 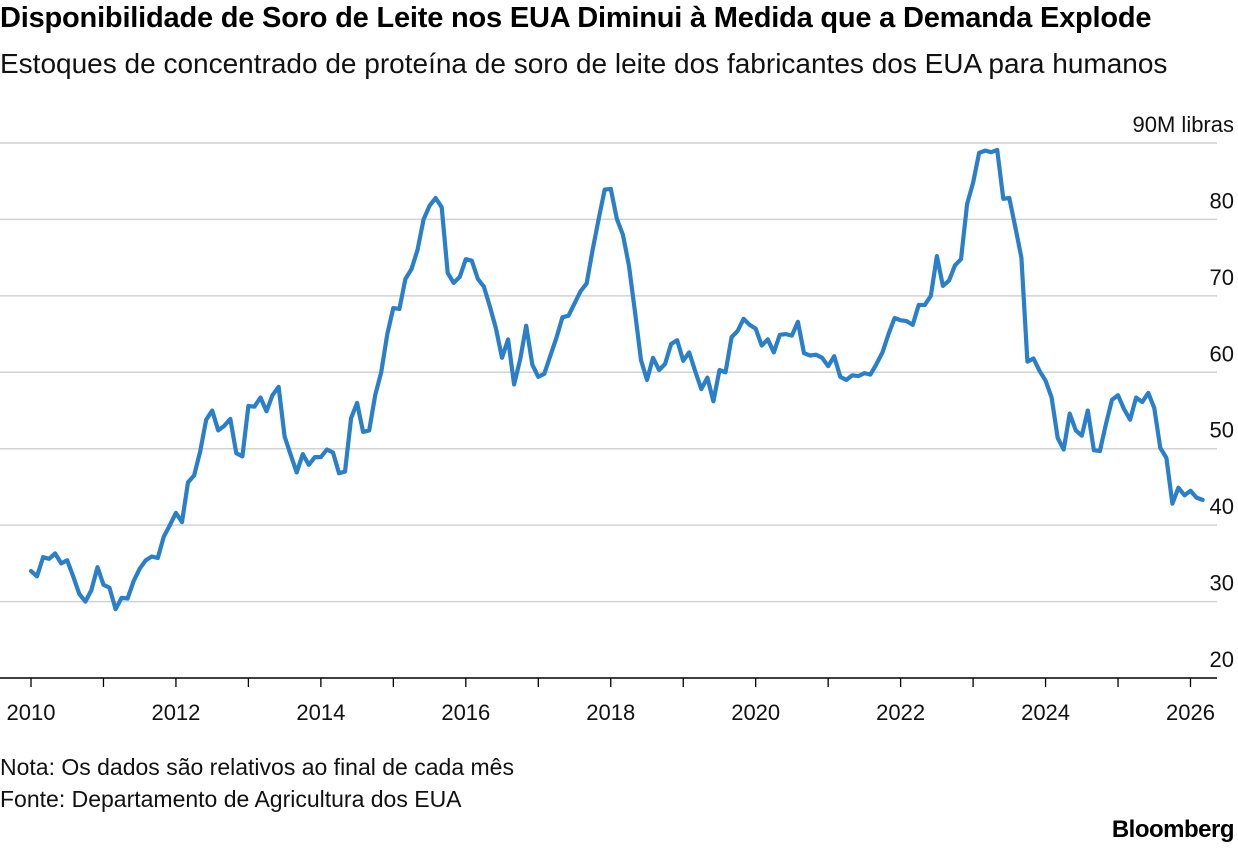 What do you see at coordinates (1045, 712) in the screenshot?
I see `x-tick-label-2024: 2024` at bounding box center [1045, 712].